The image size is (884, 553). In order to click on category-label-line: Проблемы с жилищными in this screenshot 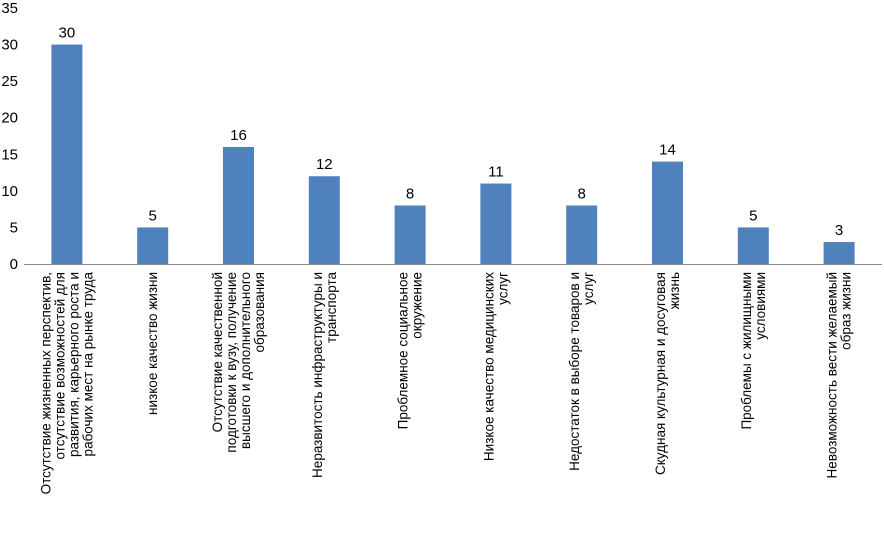, I will do `click(746, 351)`.